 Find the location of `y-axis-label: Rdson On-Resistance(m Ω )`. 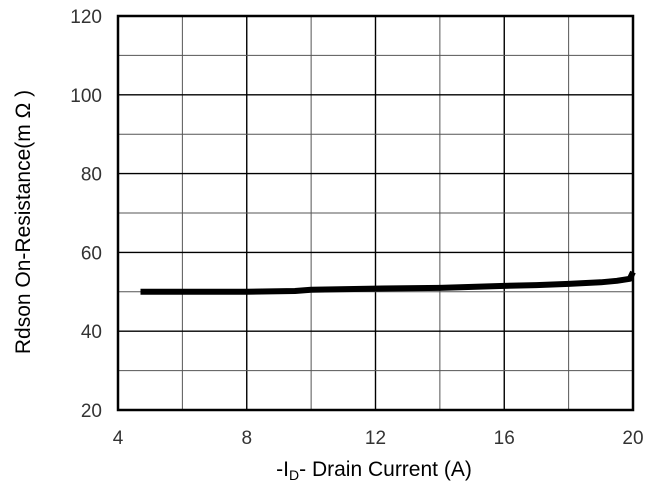

y-axis-label: Rdson On-Resistance(m Ω ) is located at coordinates (23, 222).